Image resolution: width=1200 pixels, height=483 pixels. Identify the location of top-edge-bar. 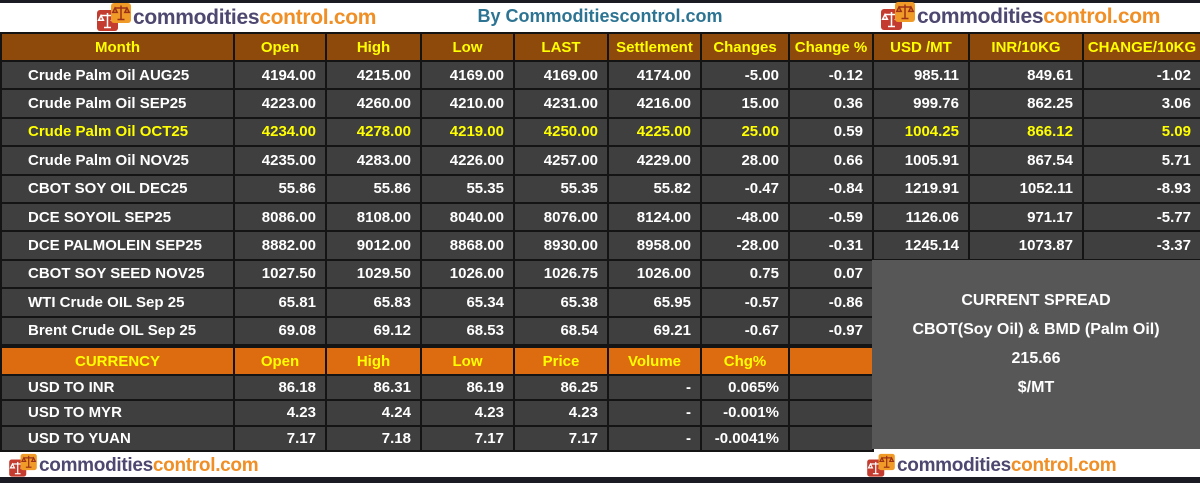
(600, 1).